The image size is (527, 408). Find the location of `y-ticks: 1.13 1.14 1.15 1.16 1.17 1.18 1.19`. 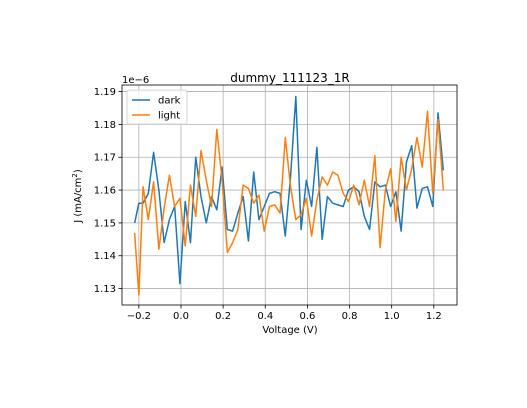

y-ticks: 1.13 1.14 1.15 1.16 1.17 1.18 1.19 is located at coordinates (108, 191).